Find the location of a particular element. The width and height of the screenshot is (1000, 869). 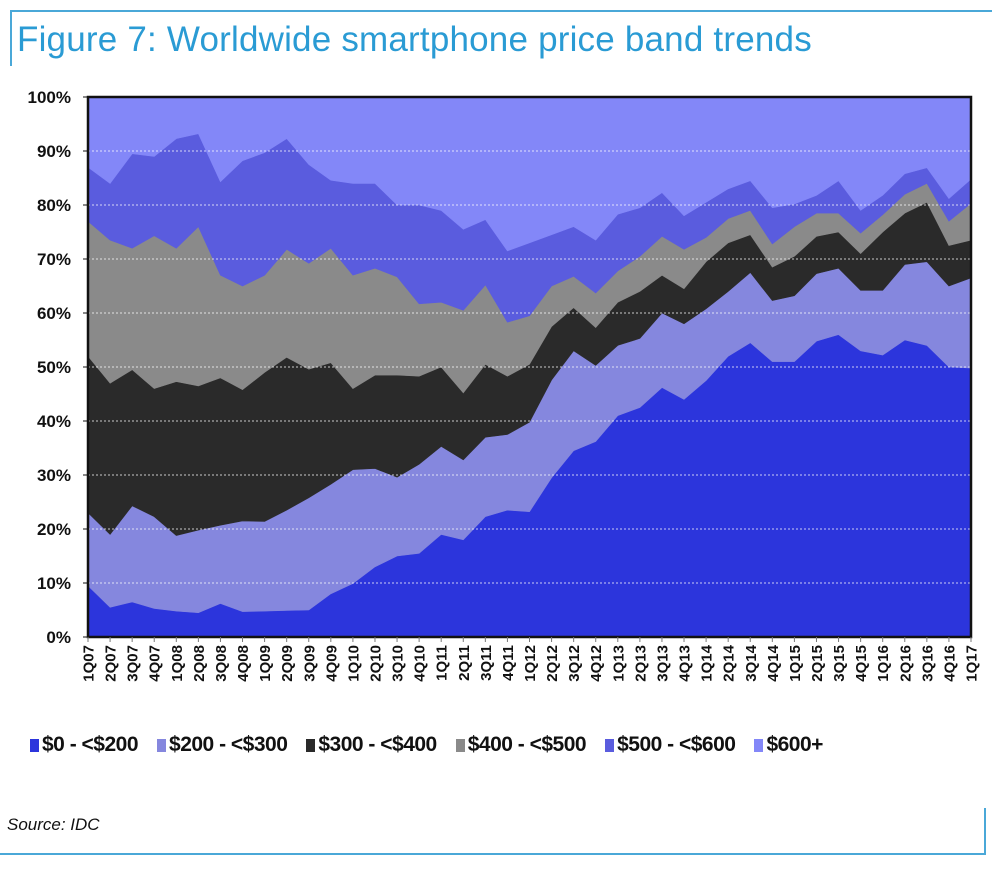

legend-label: $500 - <$600 is located at coordinates (676, 744).